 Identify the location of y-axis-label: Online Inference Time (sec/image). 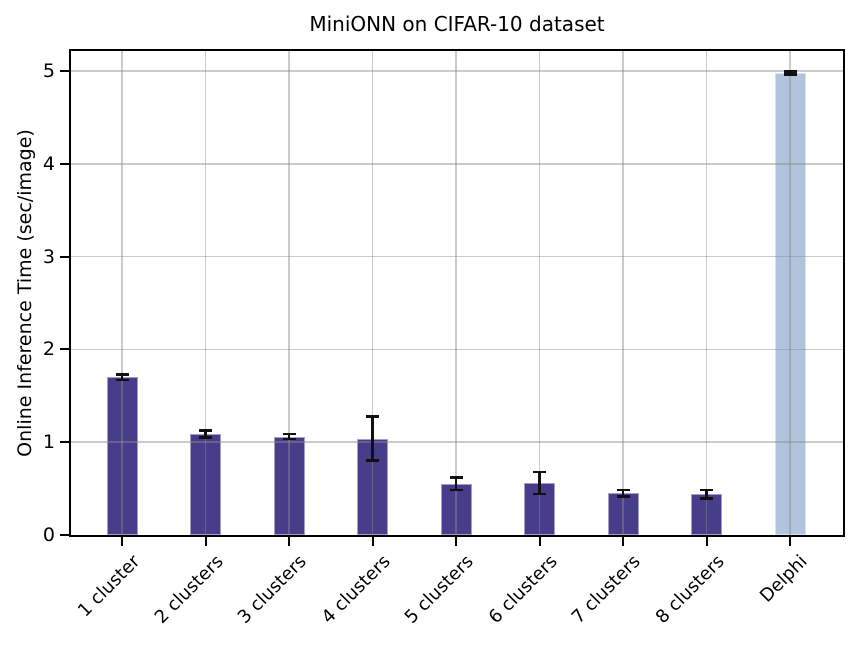
(25, 293).